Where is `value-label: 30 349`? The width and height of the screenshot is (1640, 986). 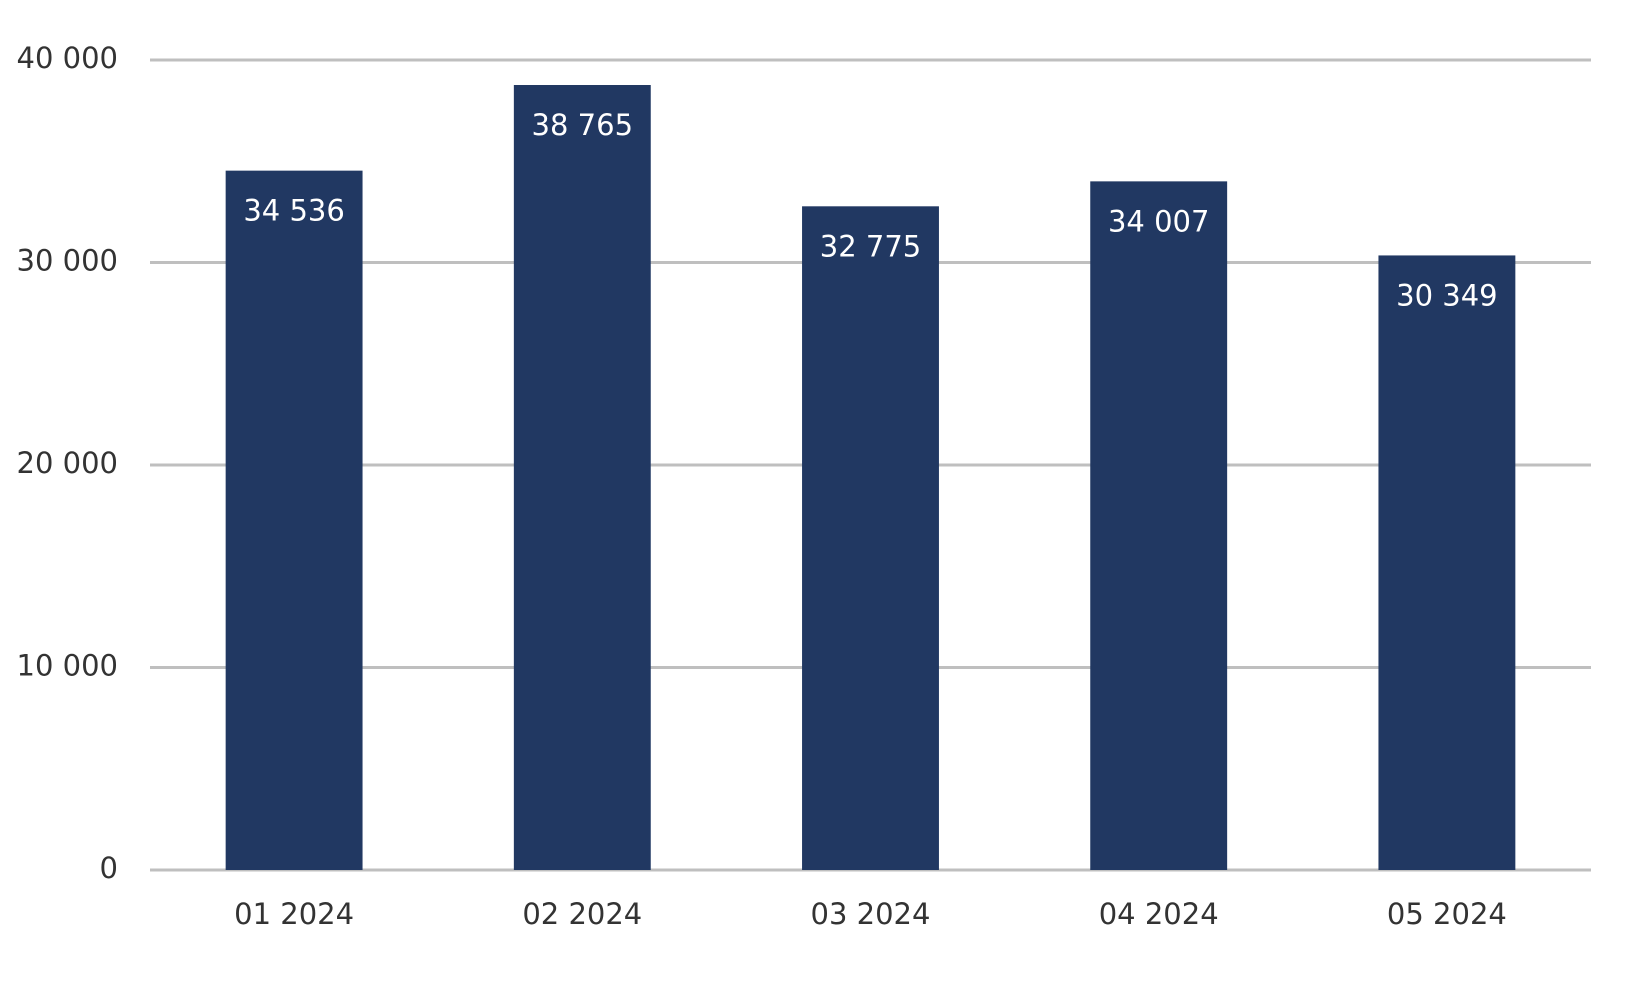
value-label: 30 349 is located at coordinates (1446, 295).